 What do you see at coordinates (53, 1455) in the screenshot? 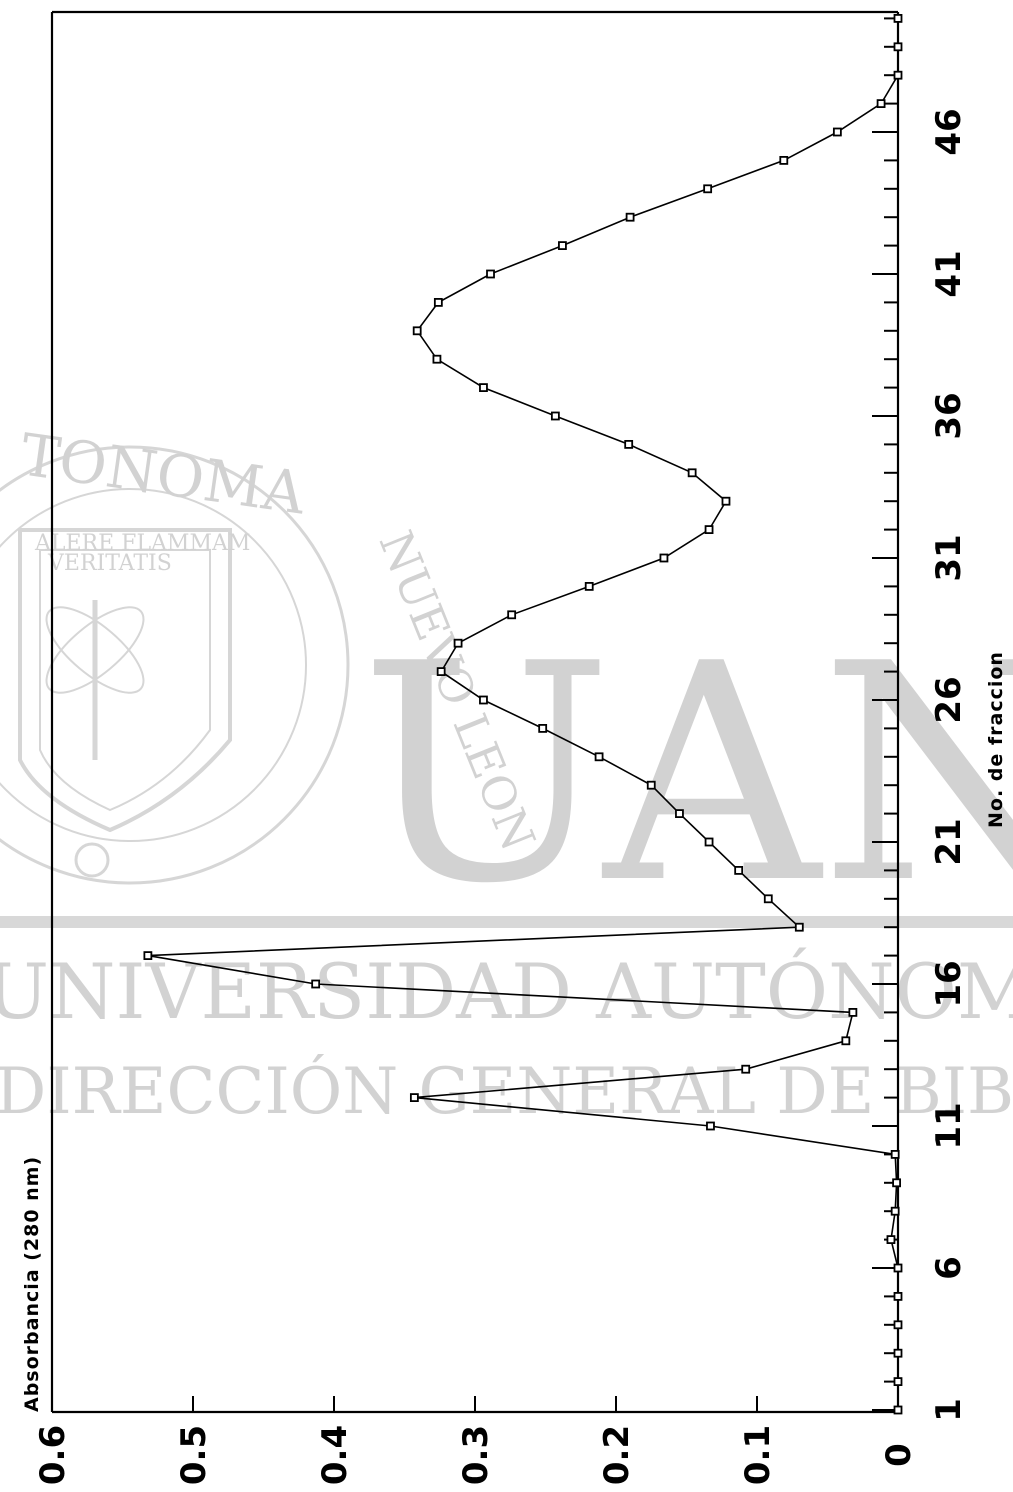
I see `absorbance-tick-label: 0.6` at bounding box center [53, 1455].